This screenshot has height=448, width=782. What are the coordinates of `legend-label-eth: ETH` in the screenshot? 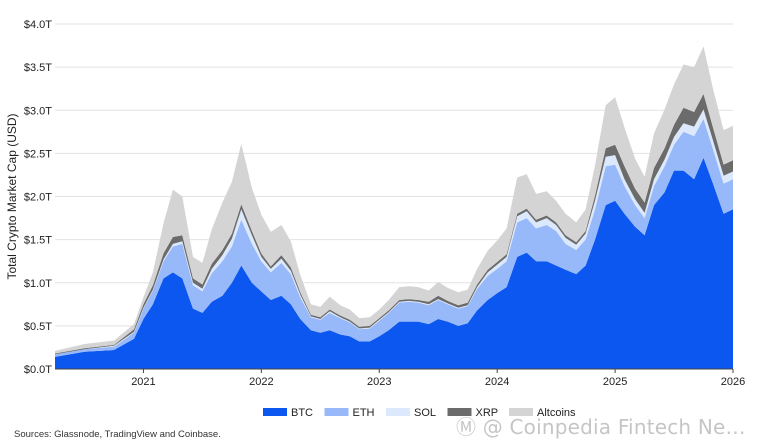 It's located at (364, 413).